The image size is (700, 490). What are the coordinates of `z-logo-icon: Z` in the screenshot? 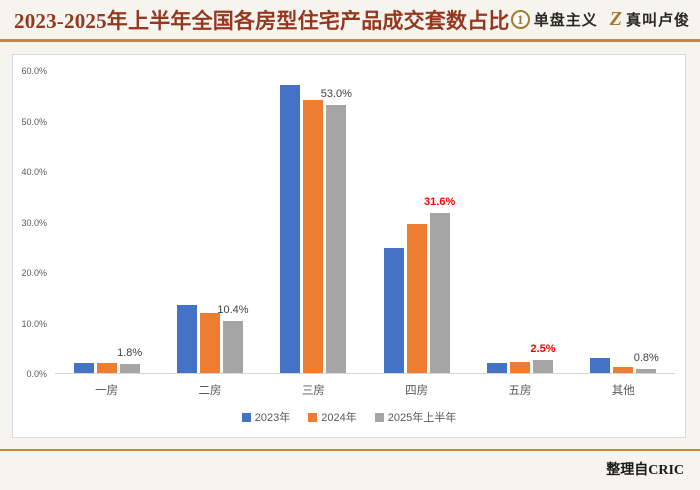 It's located at (615, 19).